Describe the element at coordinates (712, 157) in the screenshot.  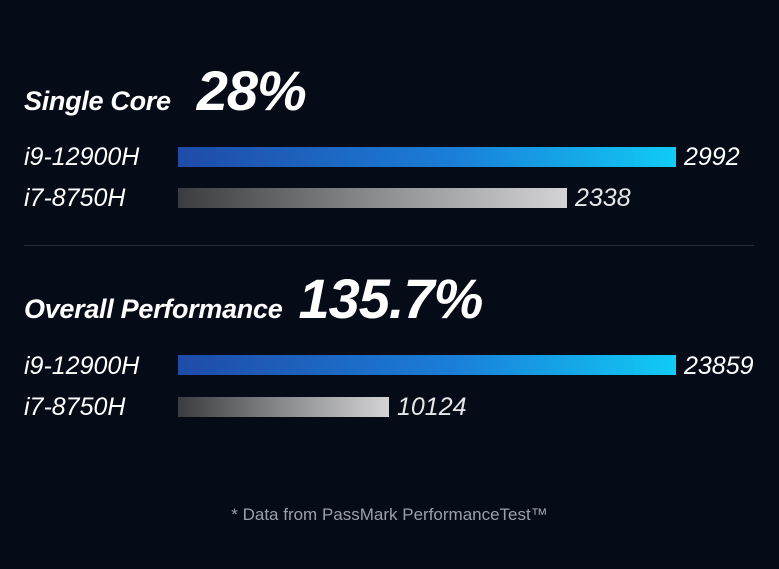
I see `value-label: 2992` at that location.